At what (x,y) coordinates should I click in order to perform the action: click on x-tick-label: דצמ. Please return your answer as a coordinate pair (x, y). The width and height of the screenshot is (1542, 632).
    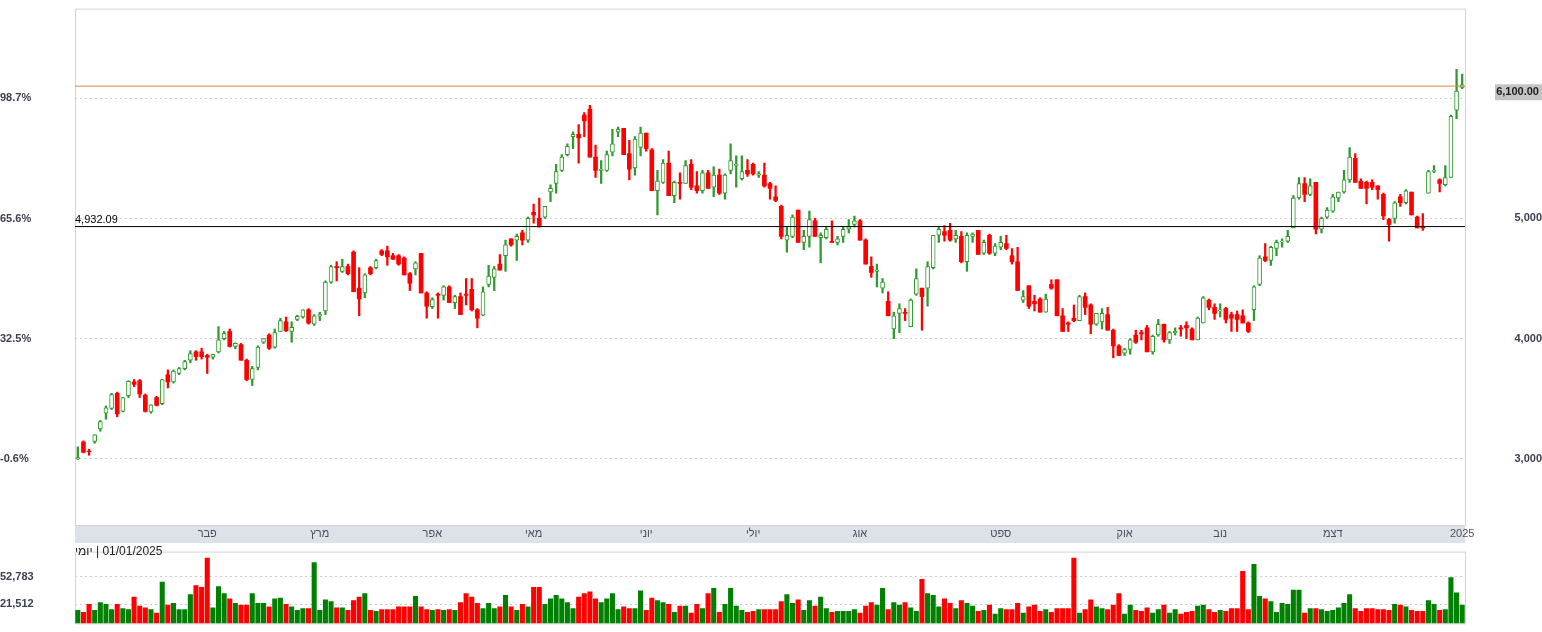
    Looking at the image, I should click on (1332, 532).